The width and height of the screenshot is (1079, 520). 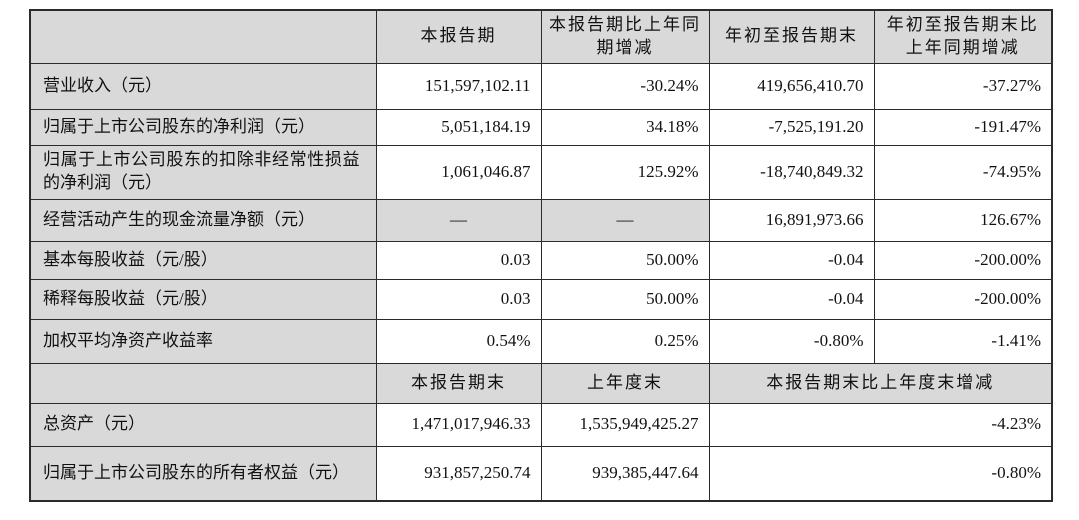 I want to click on row-label: 经营活动产生的现金流量净额（元）, so click(x=203, y=220).